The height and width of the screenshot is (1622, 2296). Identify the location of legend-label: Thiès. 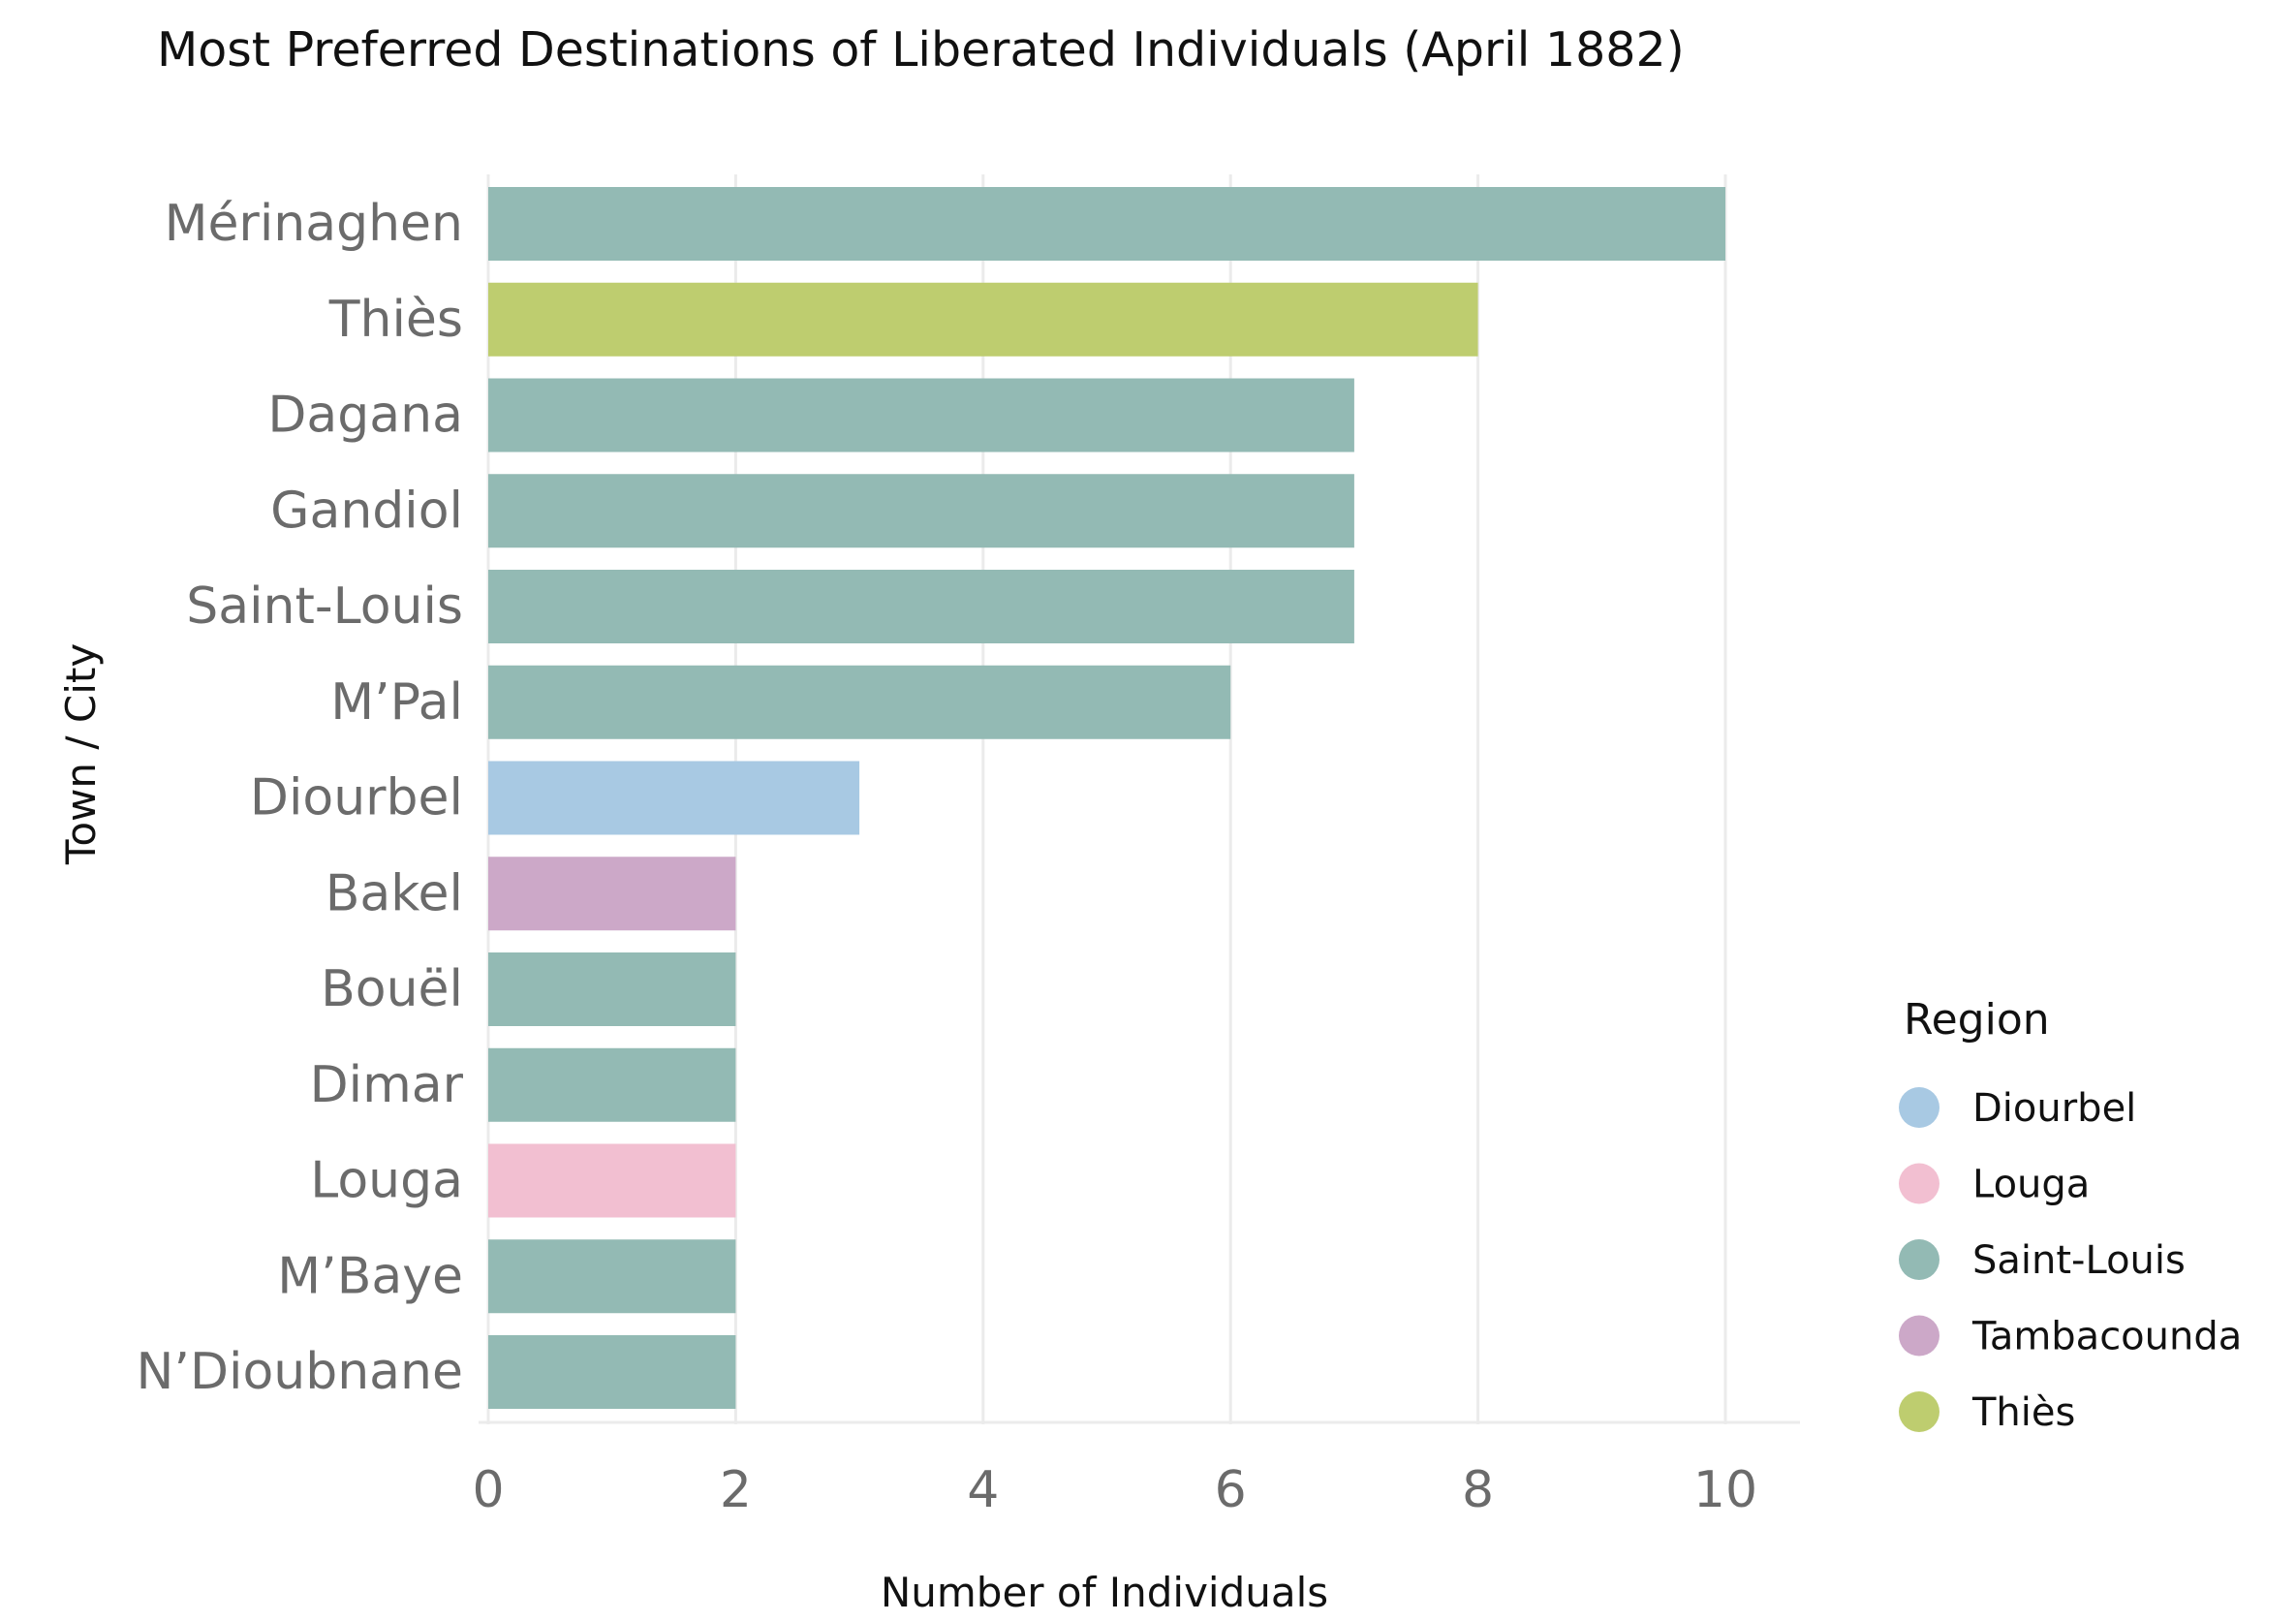
(2023, 1412).